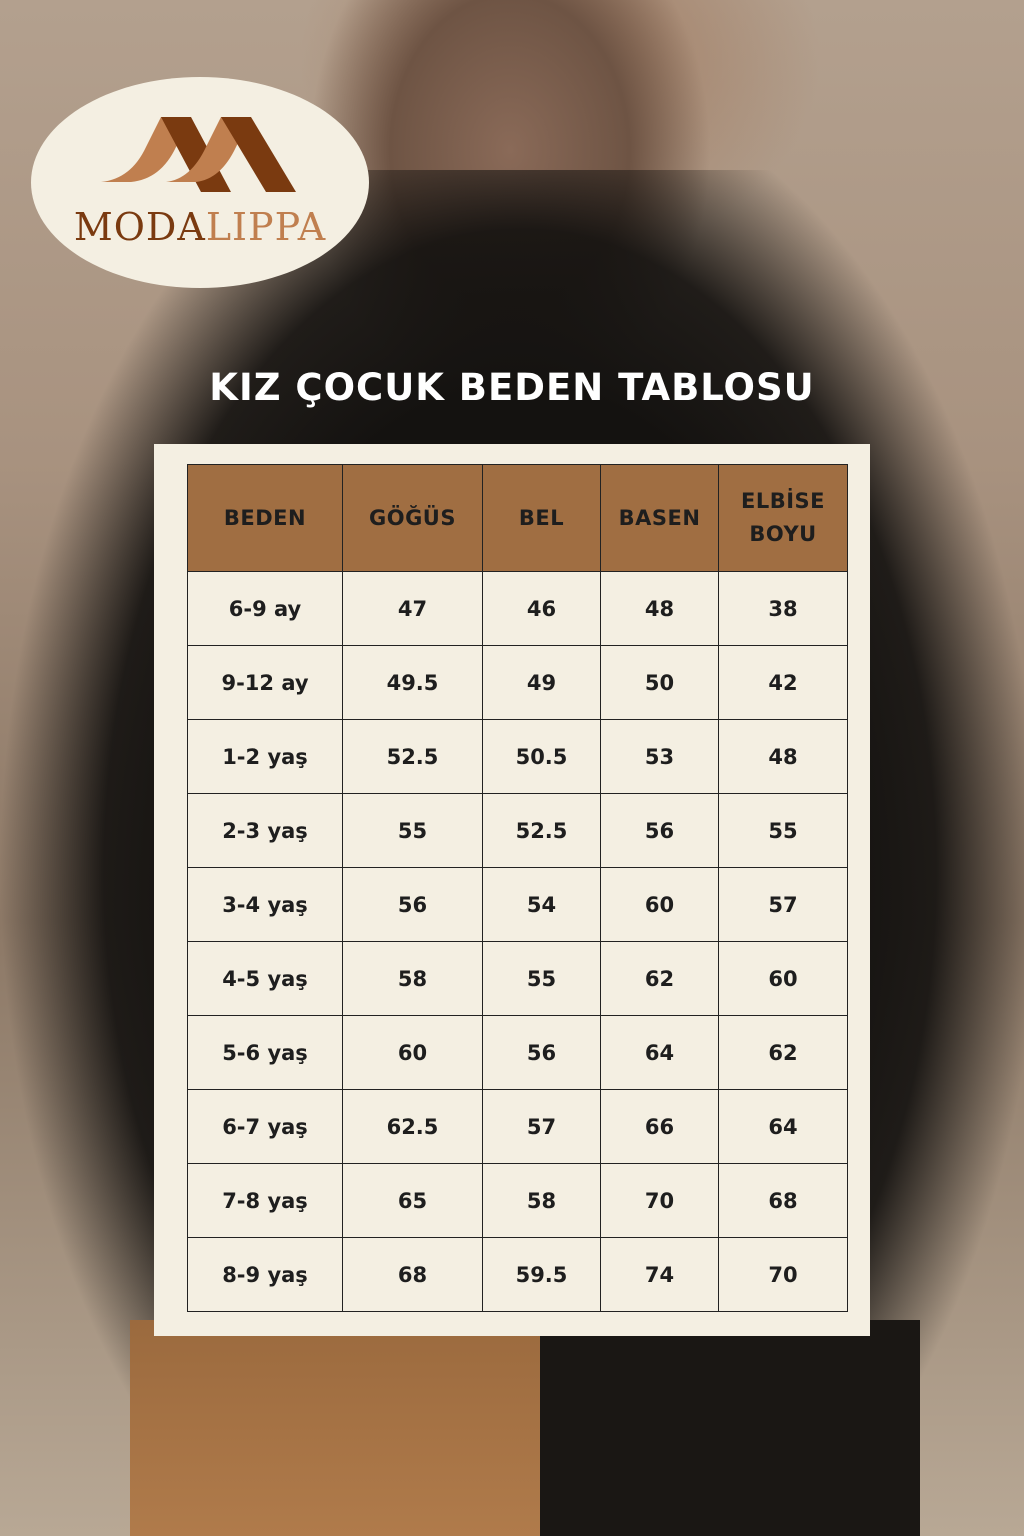  I want to click on table-row: 9-12 ay 49.5 49 50 42, so click(518, 682).